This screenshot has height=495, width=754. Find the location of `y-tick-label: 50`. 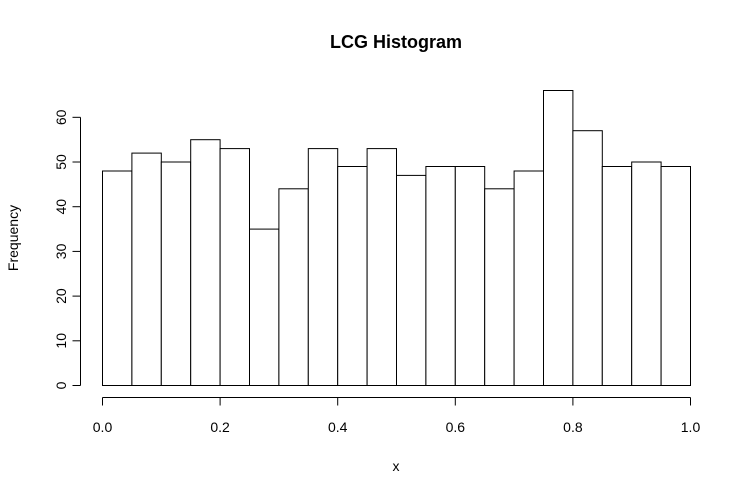

y-tick-label: 50 is located at coordinates (61, 162).